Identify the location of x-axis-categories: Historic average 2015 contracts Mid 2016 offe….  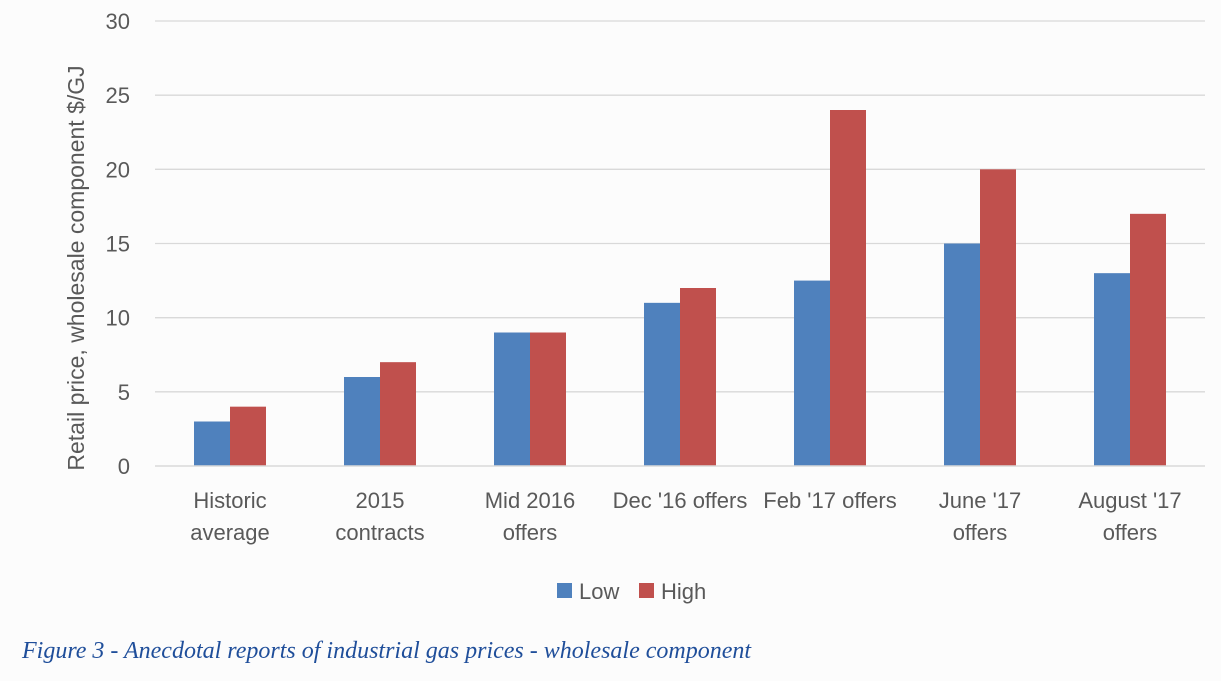
(685, 516).